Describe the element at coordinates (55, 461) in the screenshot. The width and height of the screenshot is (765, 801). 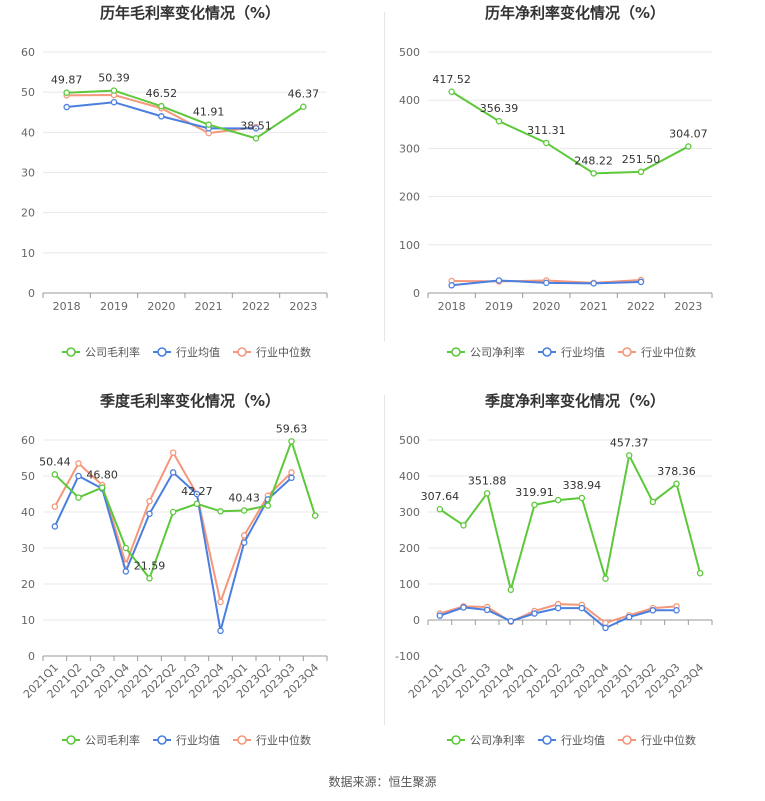
I see `data-label: 50.44` at that location.